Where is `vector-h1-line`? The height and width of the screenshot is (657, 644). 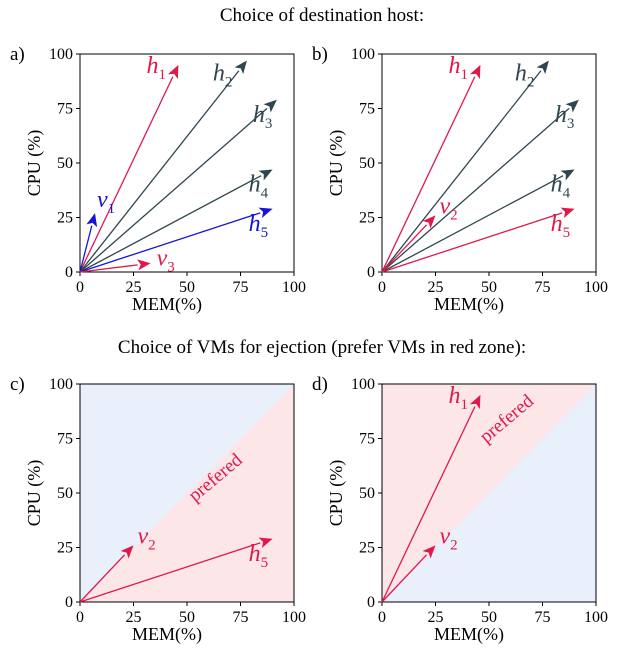 vector-h1-line is located at coordinates (126, 174).